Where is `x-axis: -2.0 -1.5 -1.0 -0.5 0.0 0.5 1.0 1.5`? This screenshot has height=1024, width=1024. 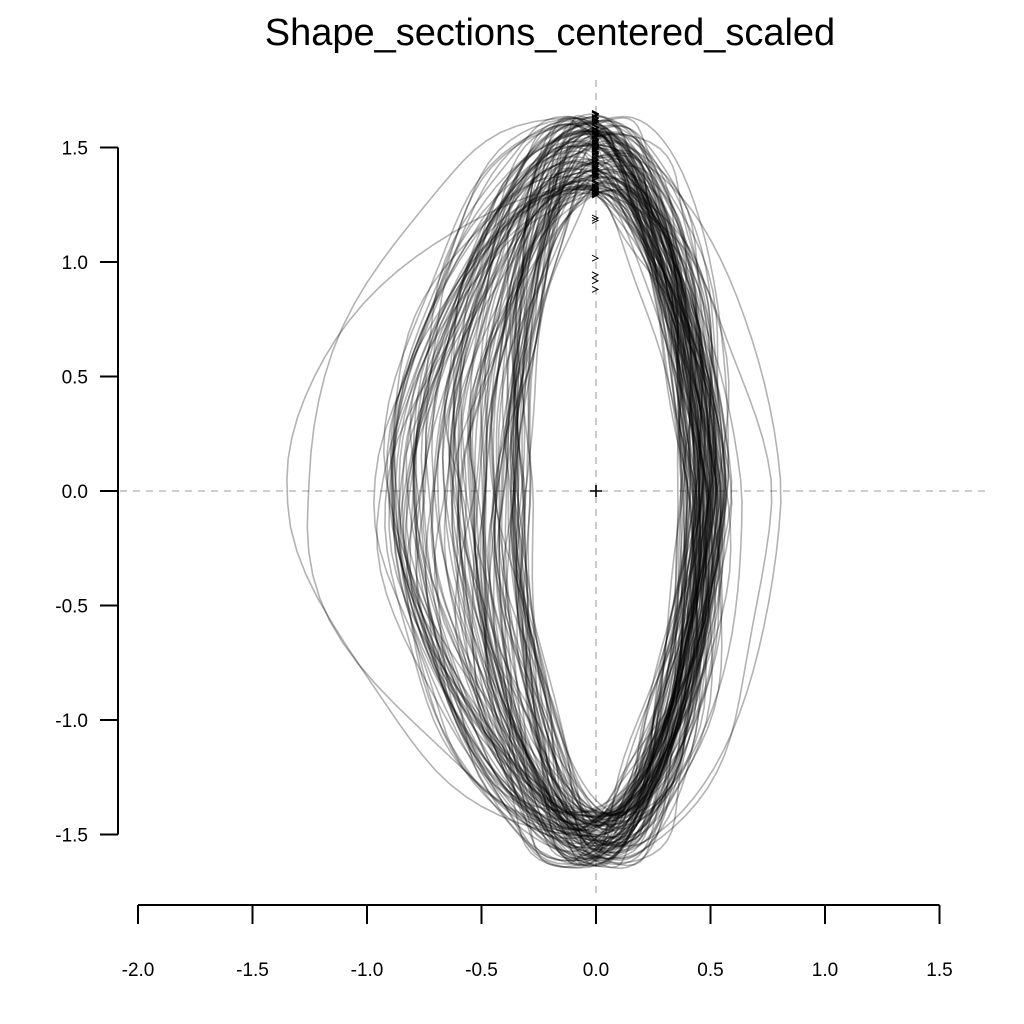
x-axis: -2.0 -1.5 -1.0 -0.5 0.0 0.5 1.0 1.5 is located at coordinates (537, 942).